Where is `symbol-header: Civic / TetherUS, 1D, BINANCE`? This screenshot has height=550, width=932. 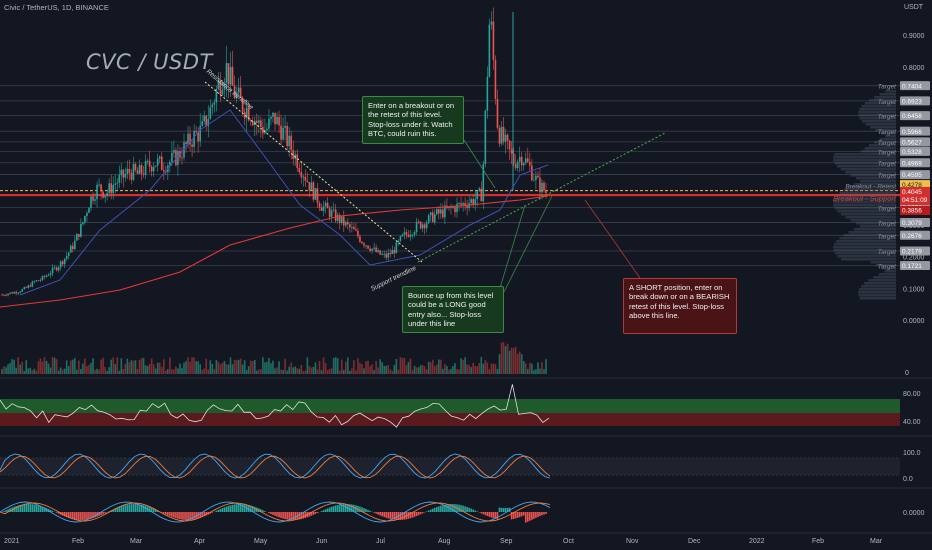 symbol-header: Civic / TetherUS, 1D, BINANCE is located at coordinates (56, 7).